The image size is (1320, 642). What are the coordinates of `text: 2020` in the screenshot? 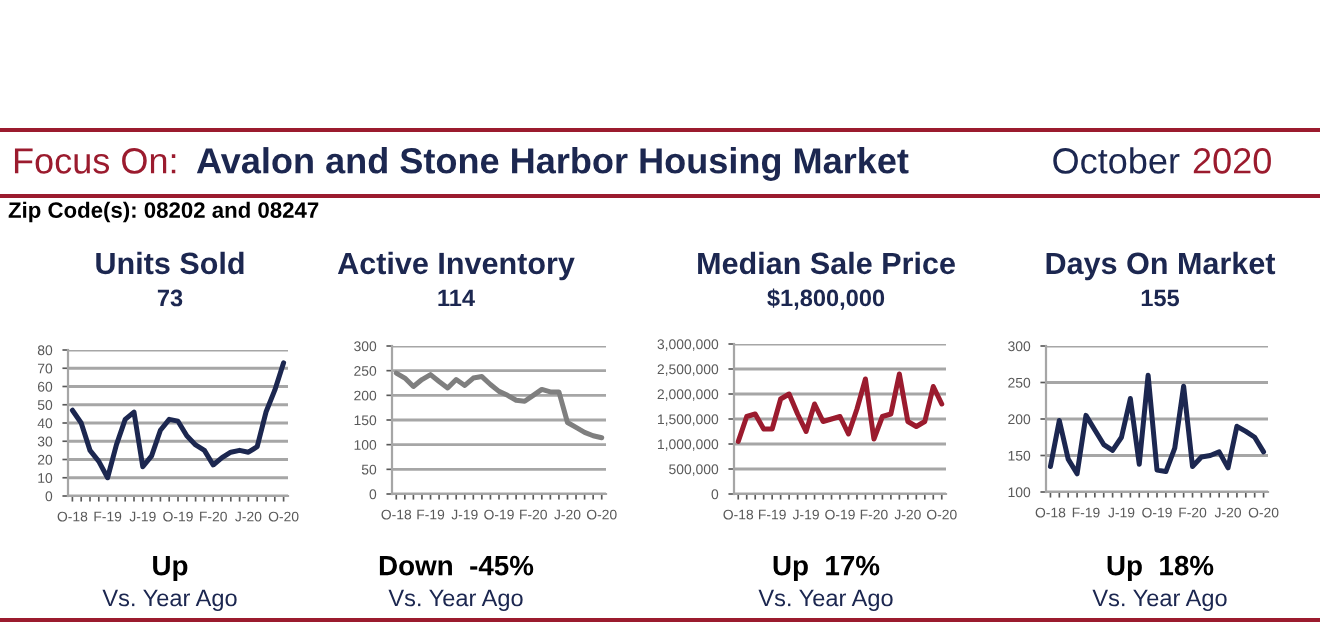 It's located at (1232, 161).